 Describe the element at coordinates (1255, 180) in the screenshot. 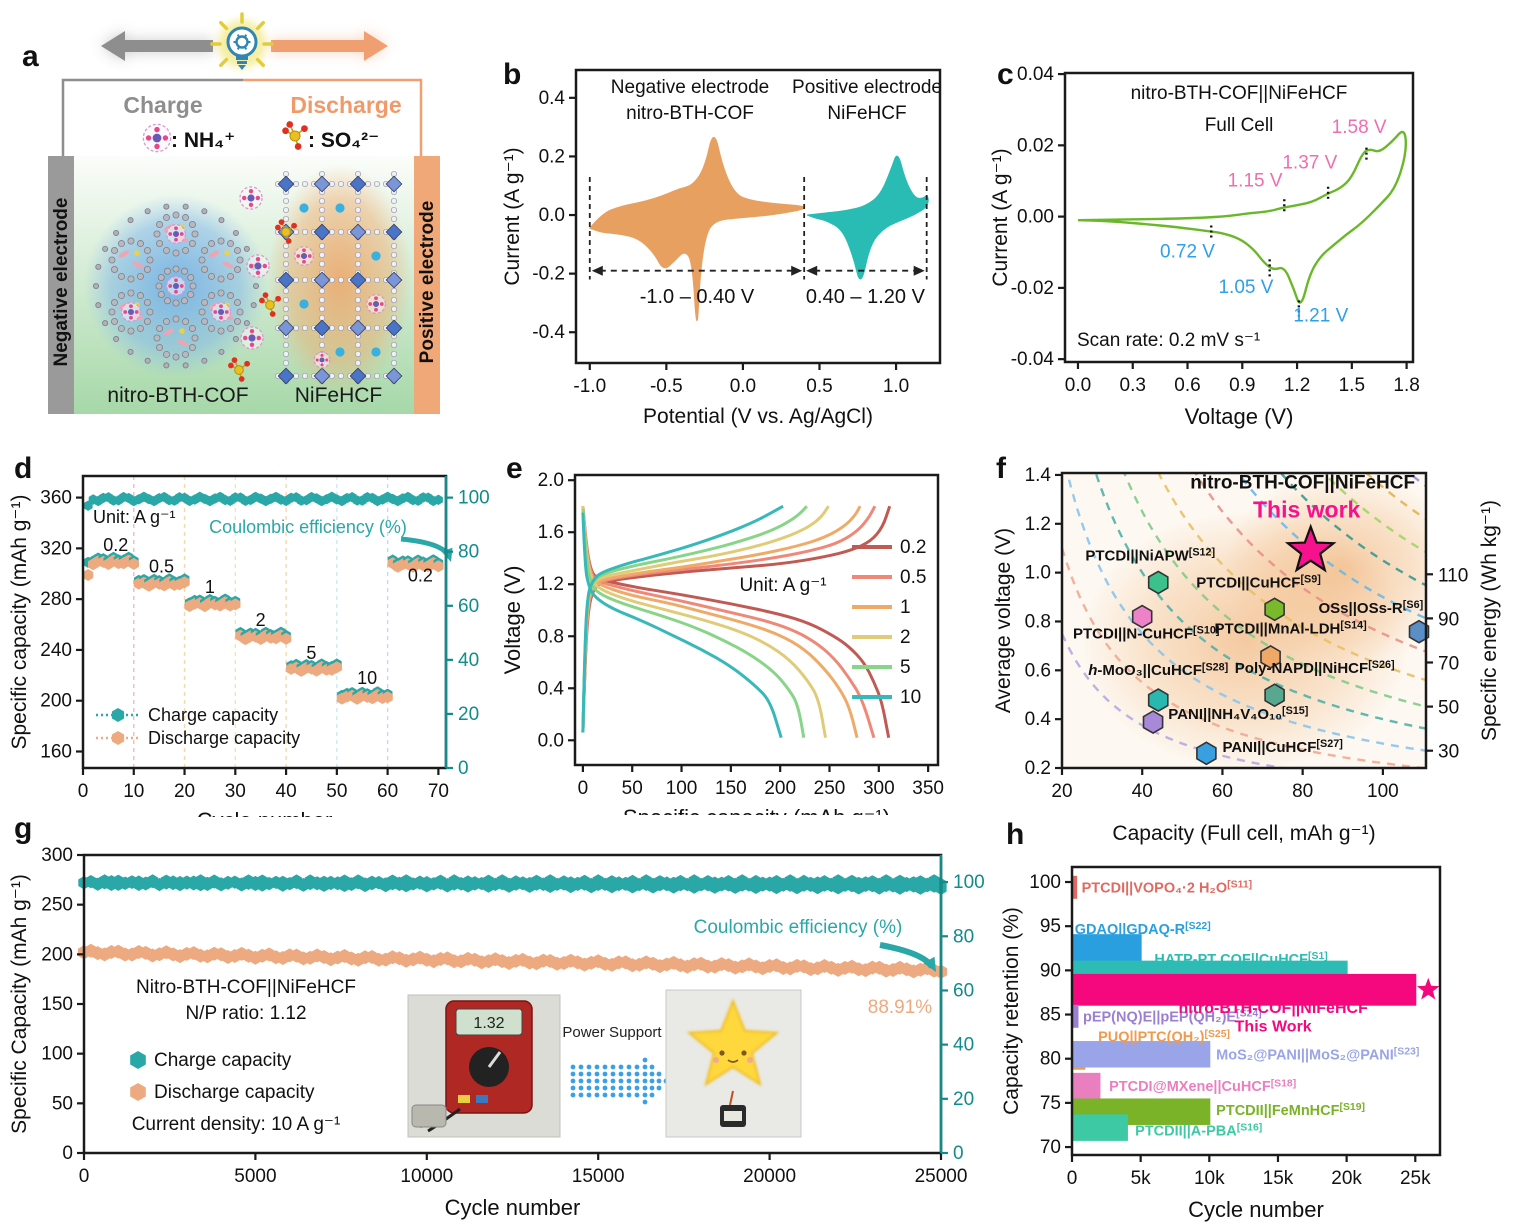

I see `svg-text: 1.15 V` at that location.